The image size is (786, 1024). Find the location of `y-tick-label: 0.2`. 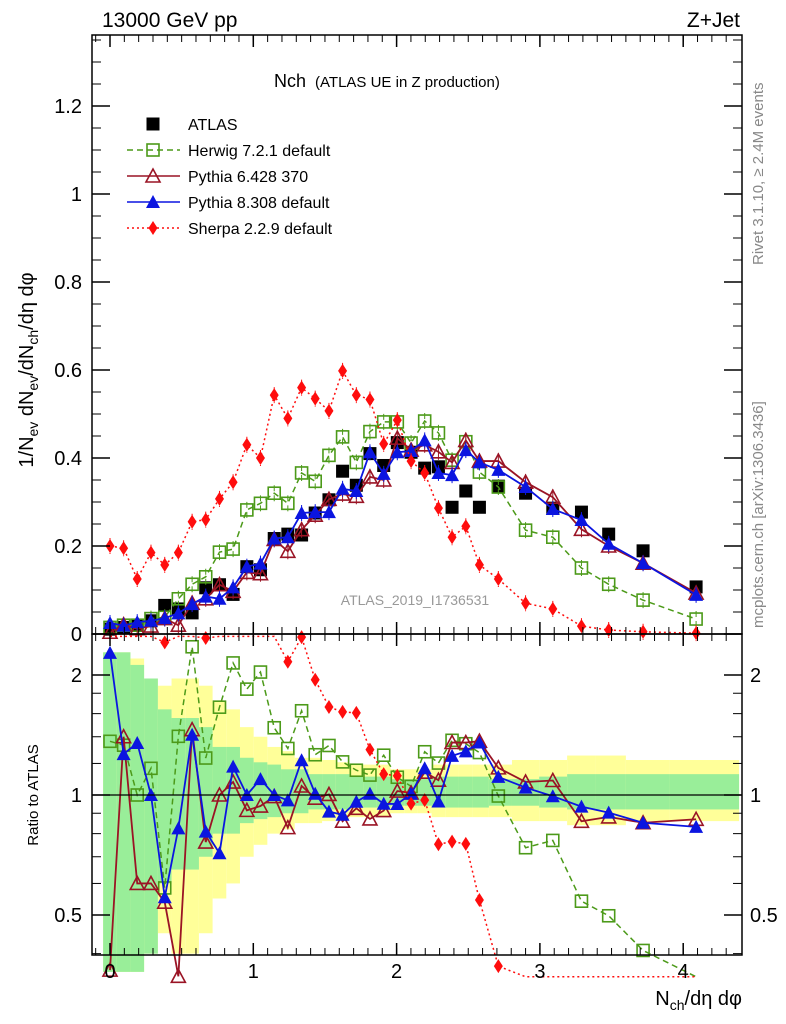

y-tick-label: 0.2 is located at coordinates (68, 547).